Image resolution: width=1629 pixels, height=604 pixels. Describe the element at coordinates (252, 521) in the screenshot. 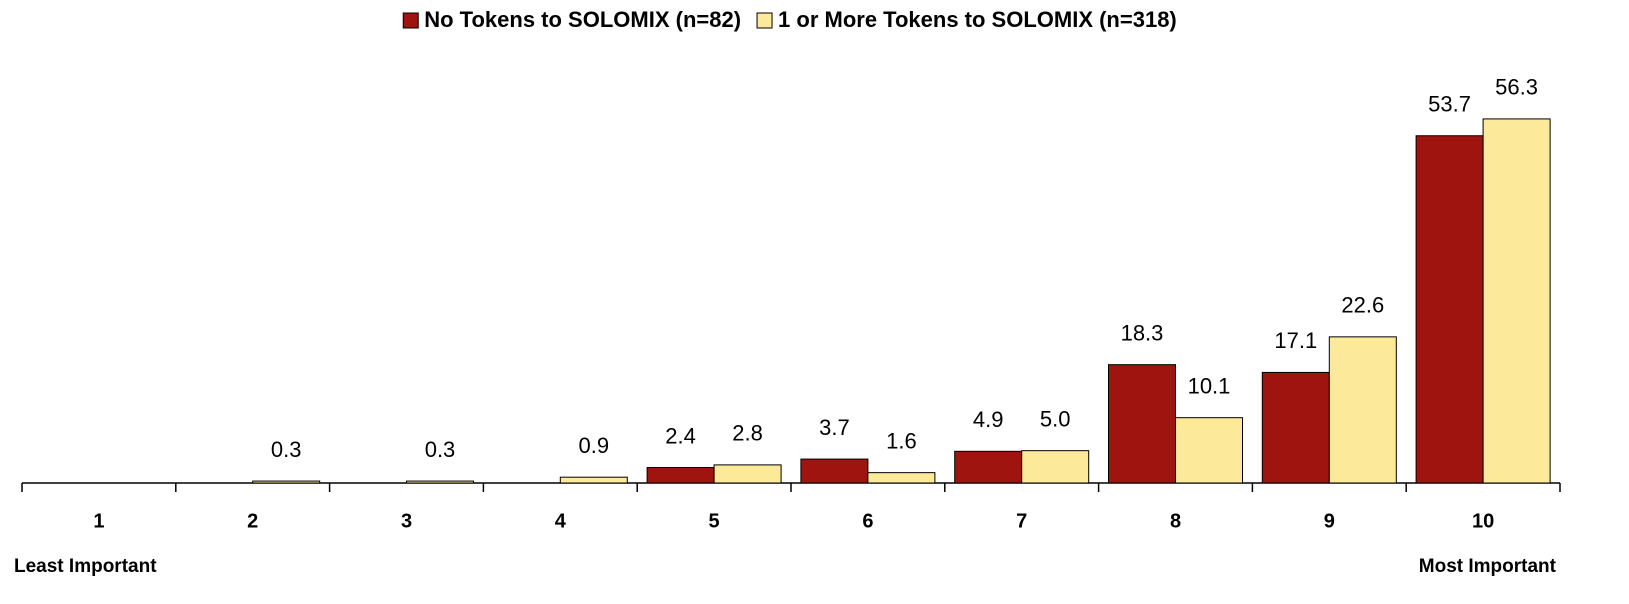

I see `x-tick-label: 2` at that location.